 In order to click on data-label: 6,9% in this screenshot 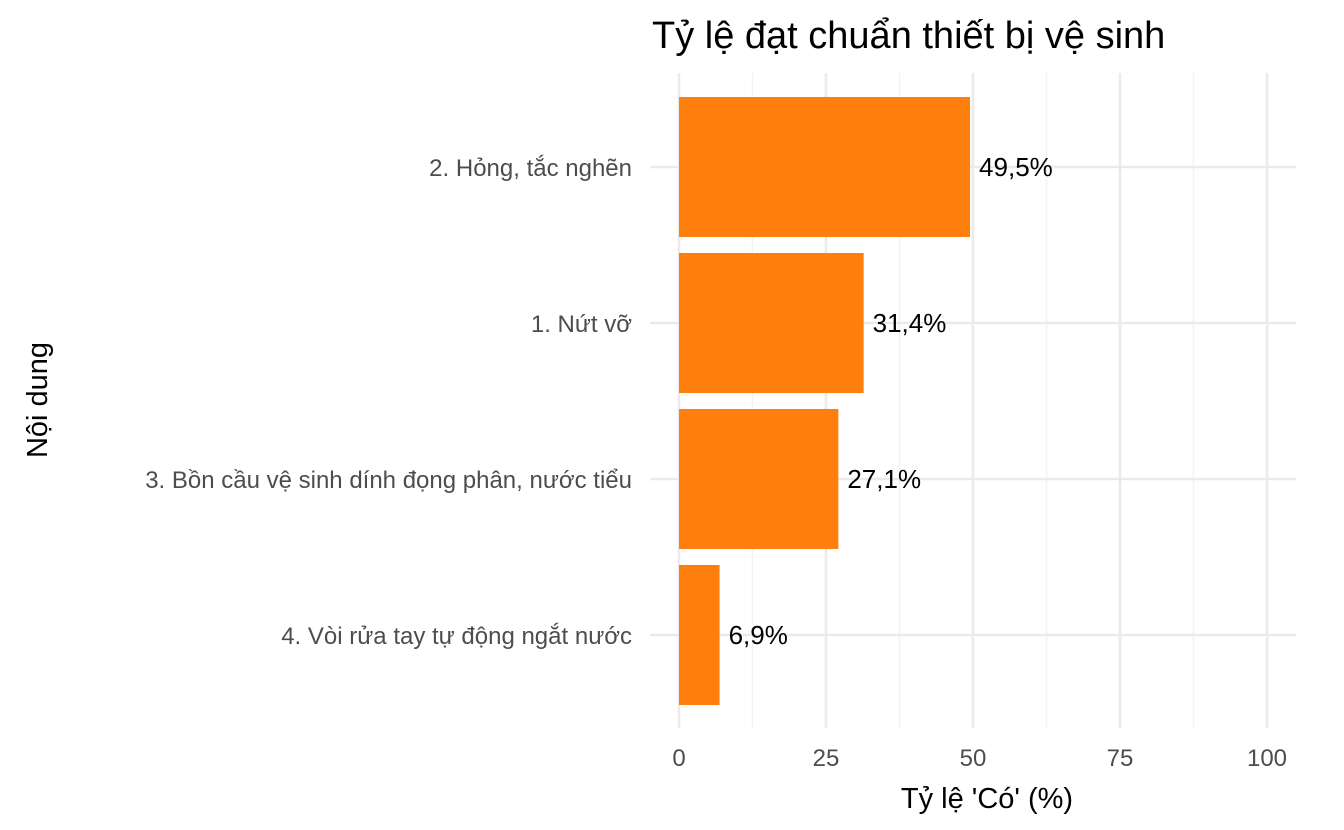, I will do `click(758, 635)`.